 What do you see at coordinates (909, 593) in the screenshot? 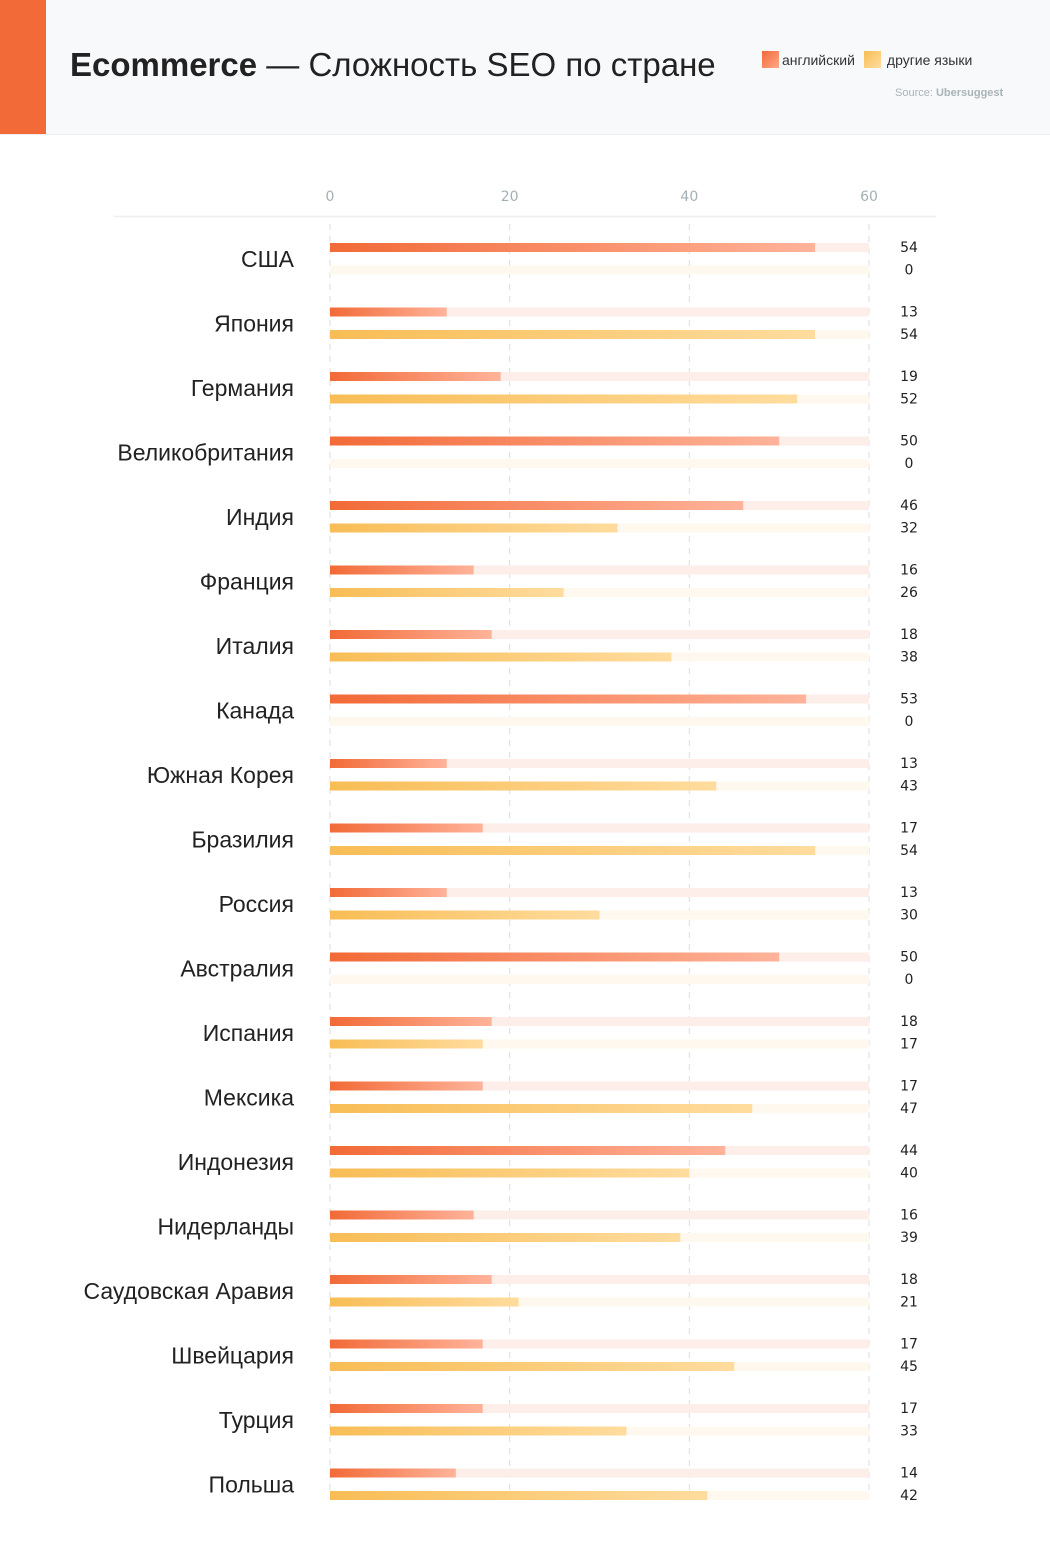
I see `value-label-other: 26` at bounding box center [909, 593].